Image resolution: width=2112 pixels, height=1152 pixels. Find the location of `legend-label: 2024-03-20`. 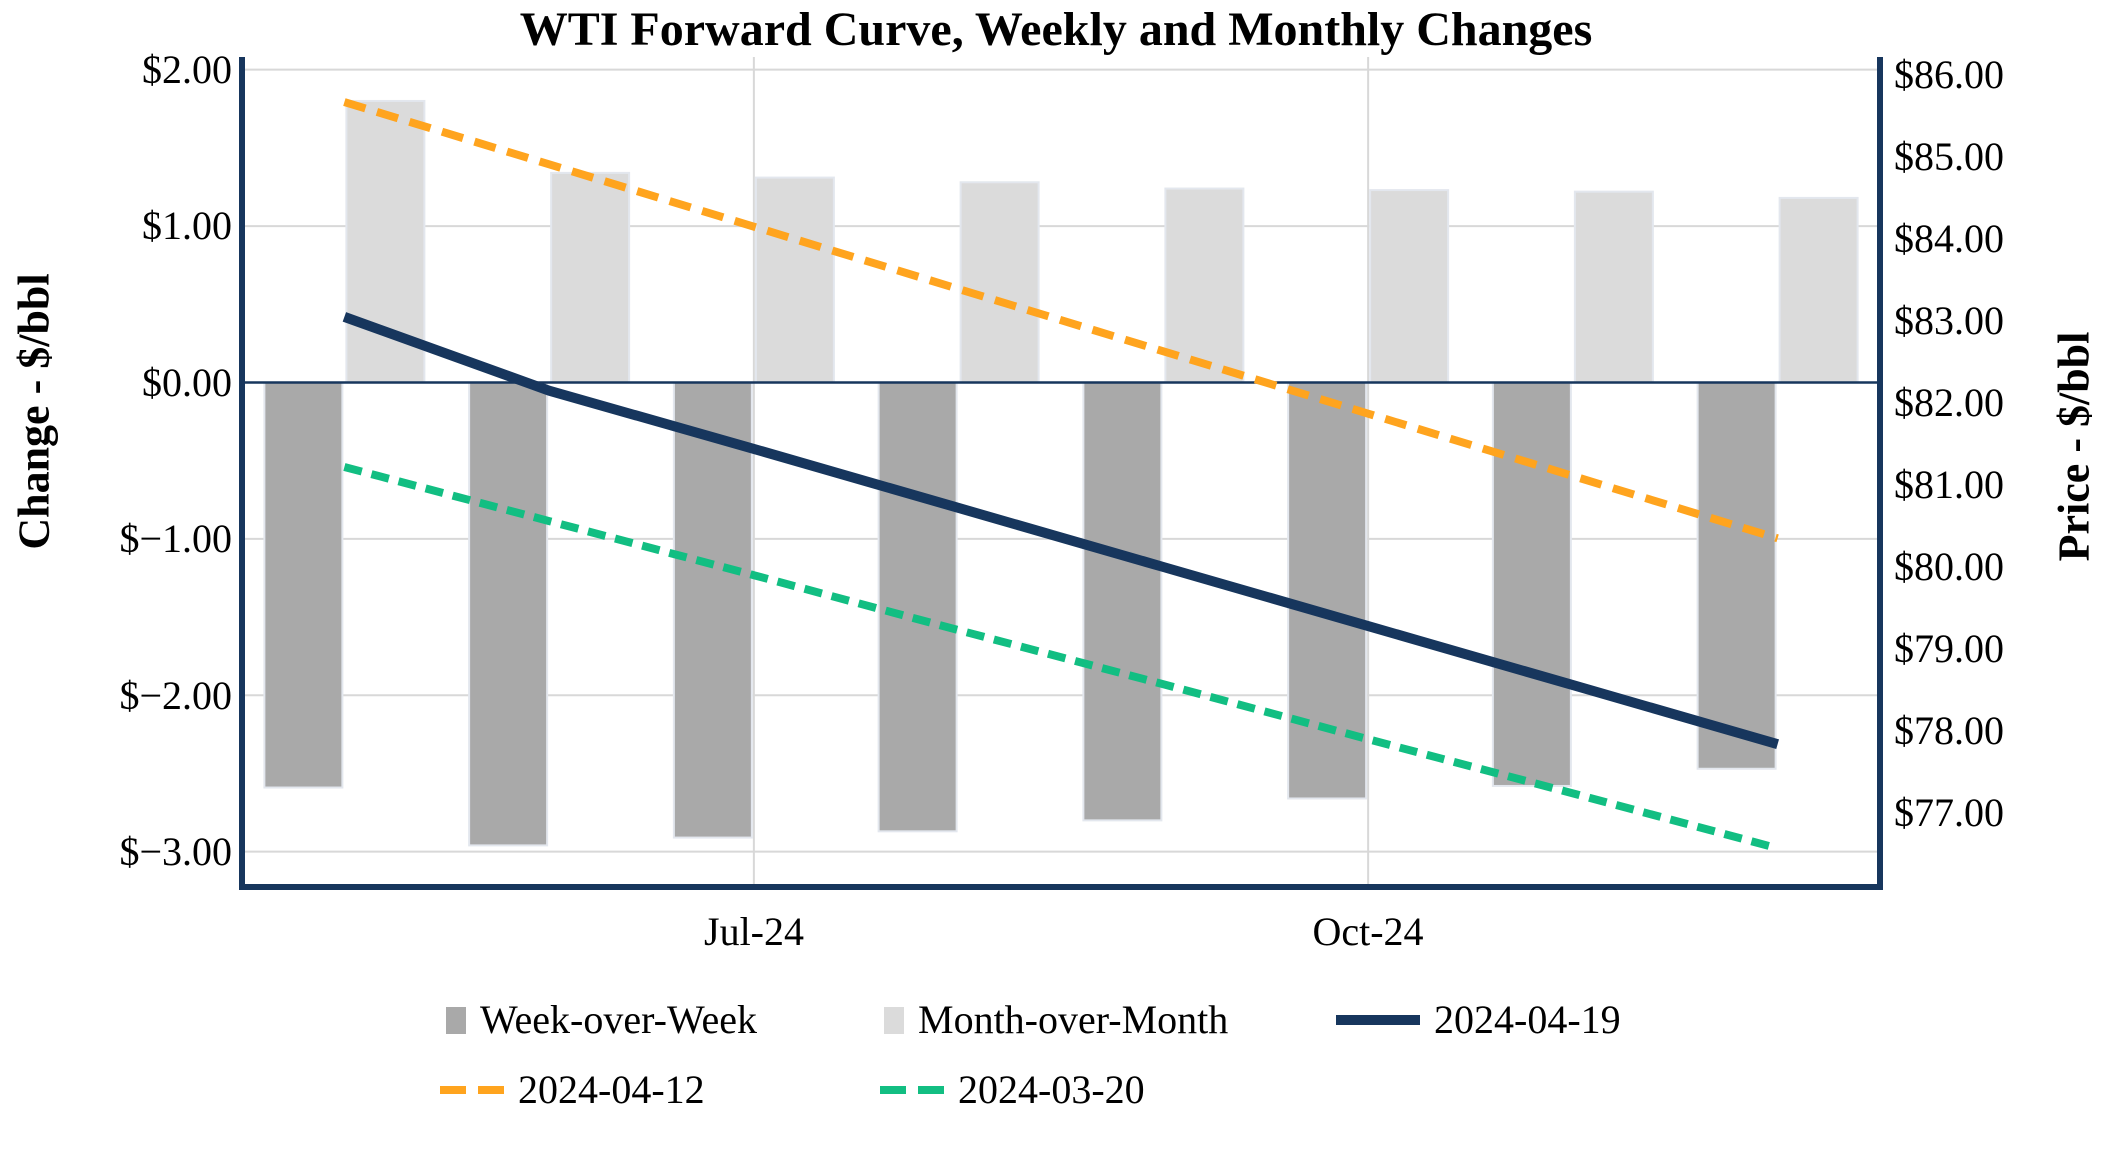

legend-label: 2024-03-20 is located at coordinates (1051, 1089).